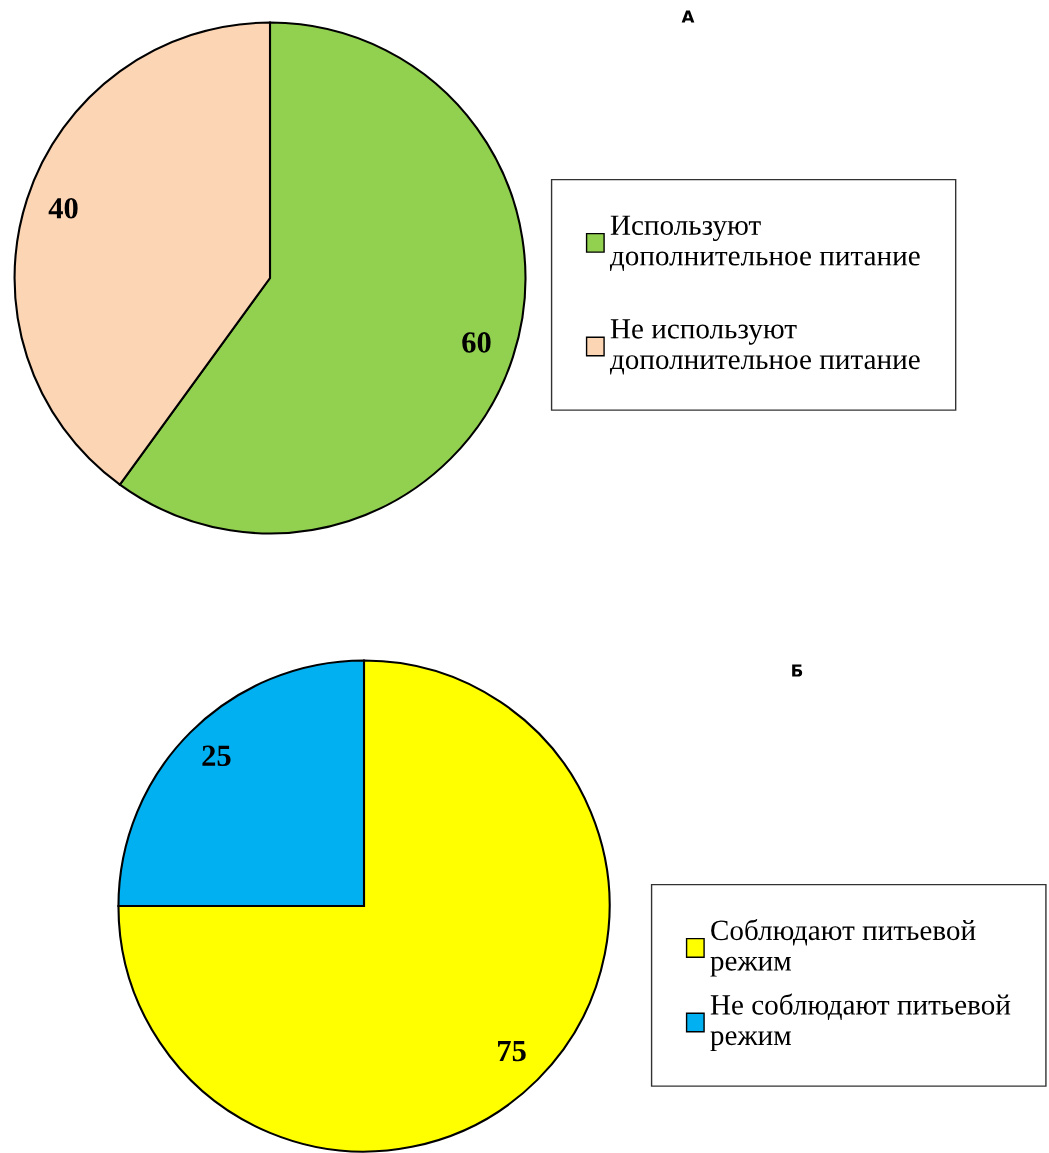 The height and width of the screenshot is (1153, 1049). Describe the element at coordinates (860, 1022) in the screenshot. I see `legend-label: Не соблюдают питьевой режим` at that location.